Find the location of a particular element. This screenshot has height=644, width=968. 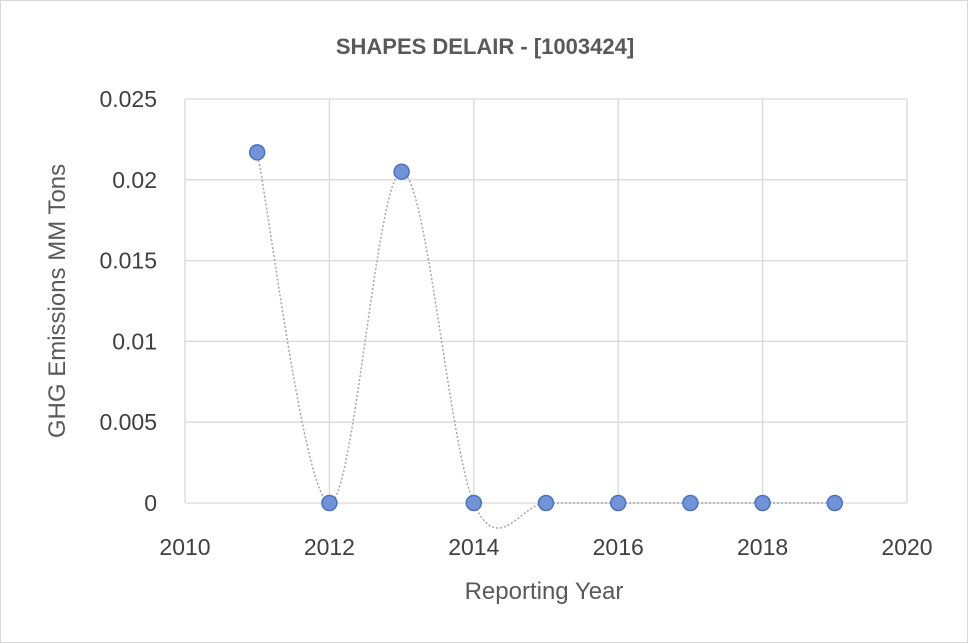

y-tick-label: 0.02 is located at coordinates (134, 180).